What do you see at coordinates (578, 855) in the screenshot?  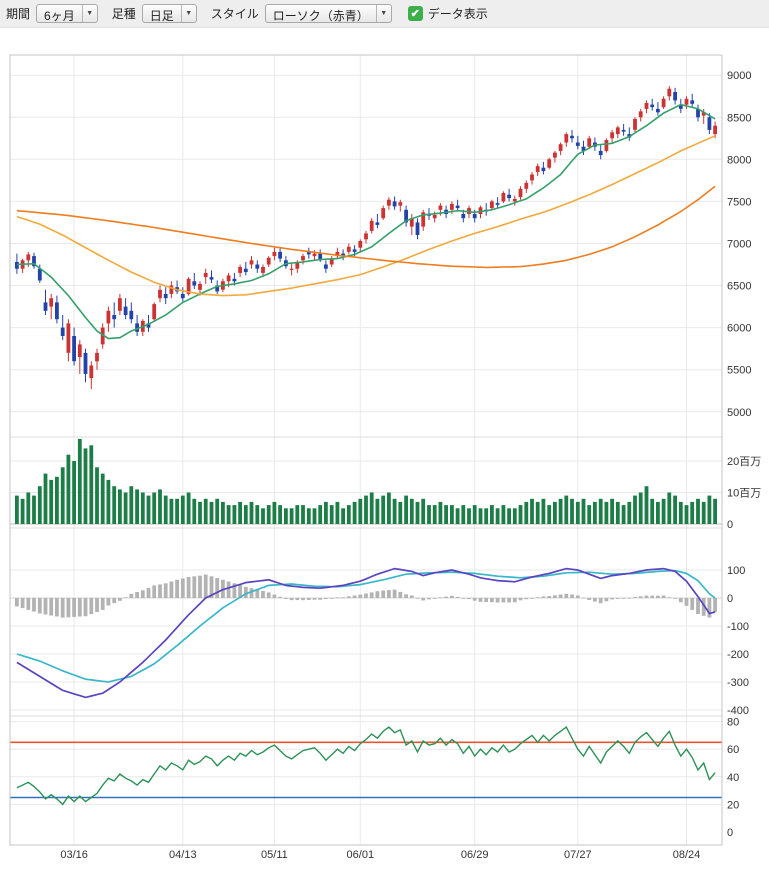 I see `x-axis-label: 07/27` at bounding box center [578, 855].